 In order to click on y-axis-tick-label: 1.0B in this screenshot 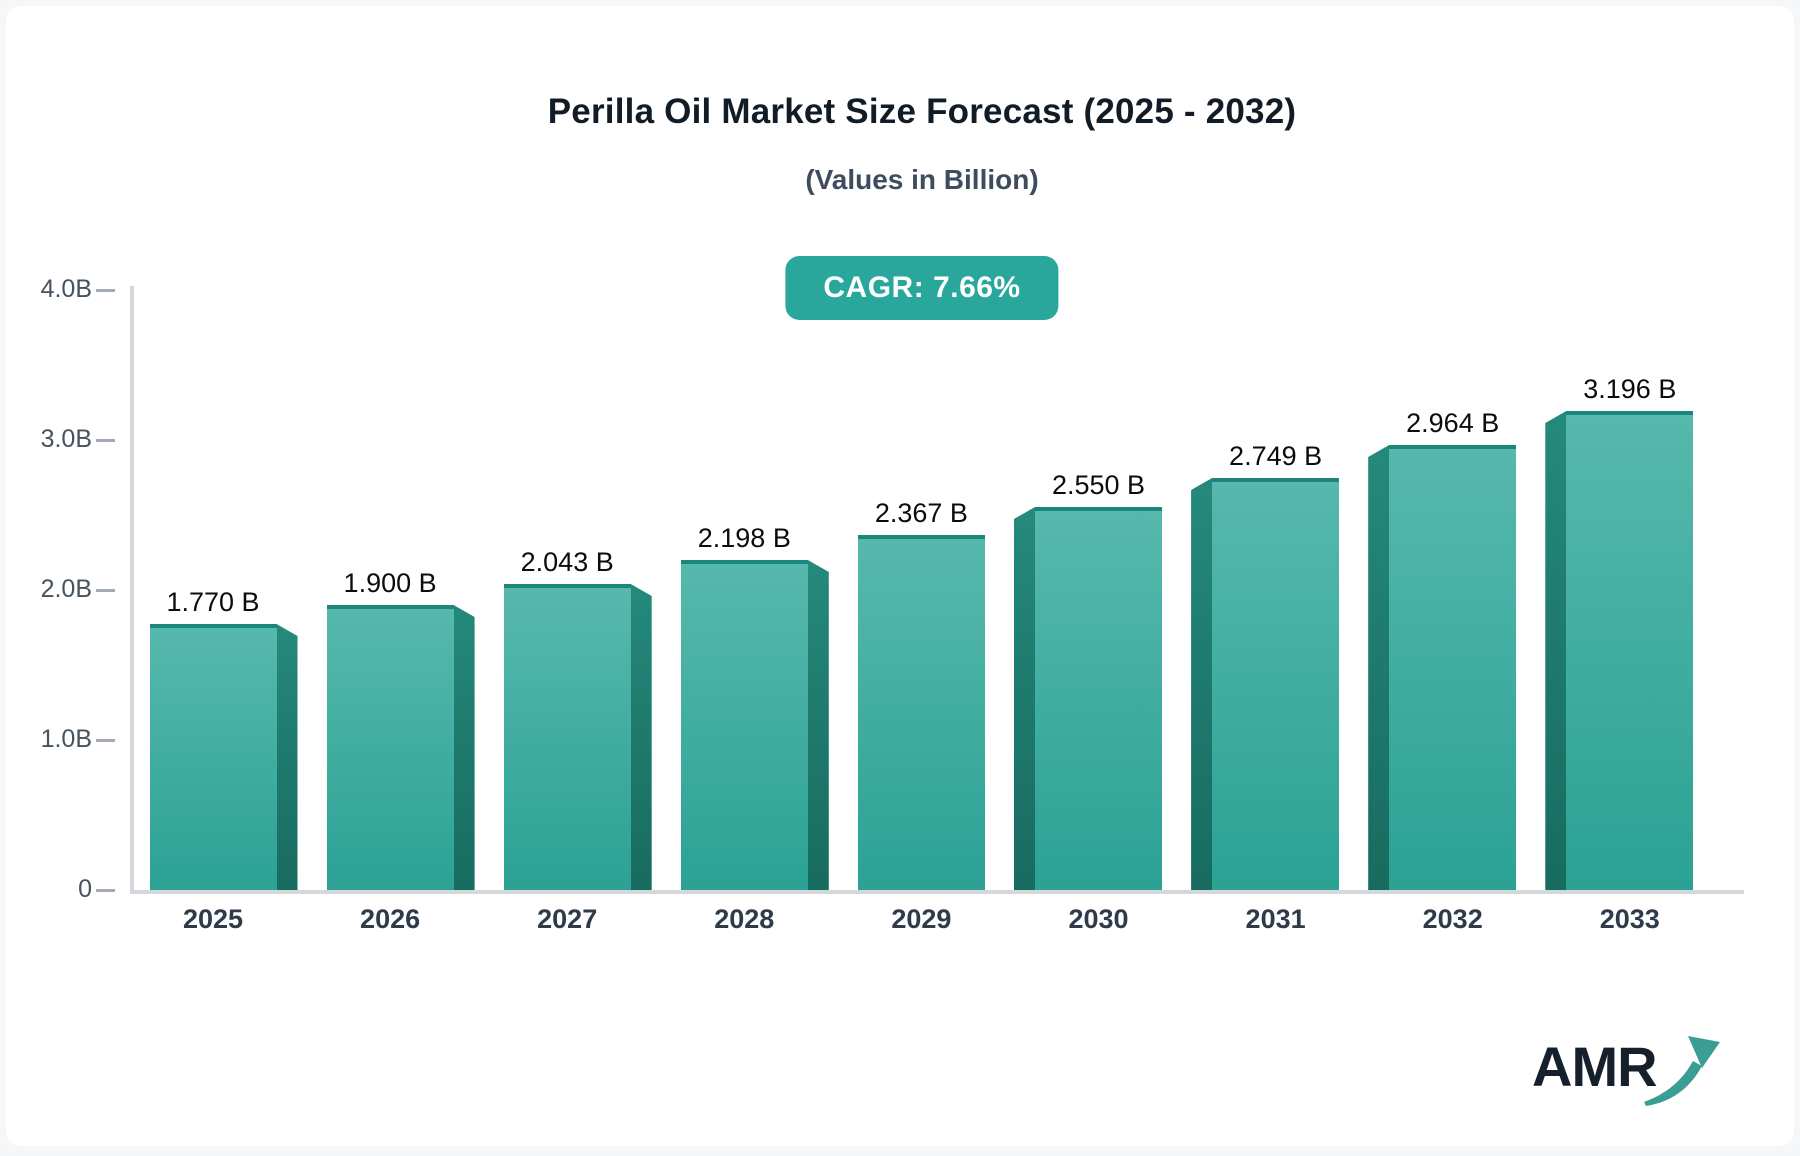, I will do `click(66, 739)`.